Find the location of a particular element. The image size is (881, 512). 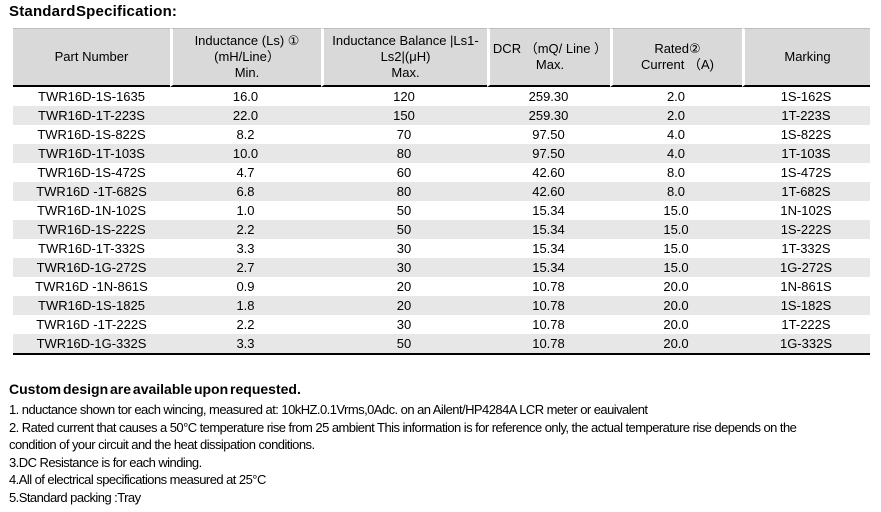

table-cell: 8.2 is located at coordinates (245, 134).